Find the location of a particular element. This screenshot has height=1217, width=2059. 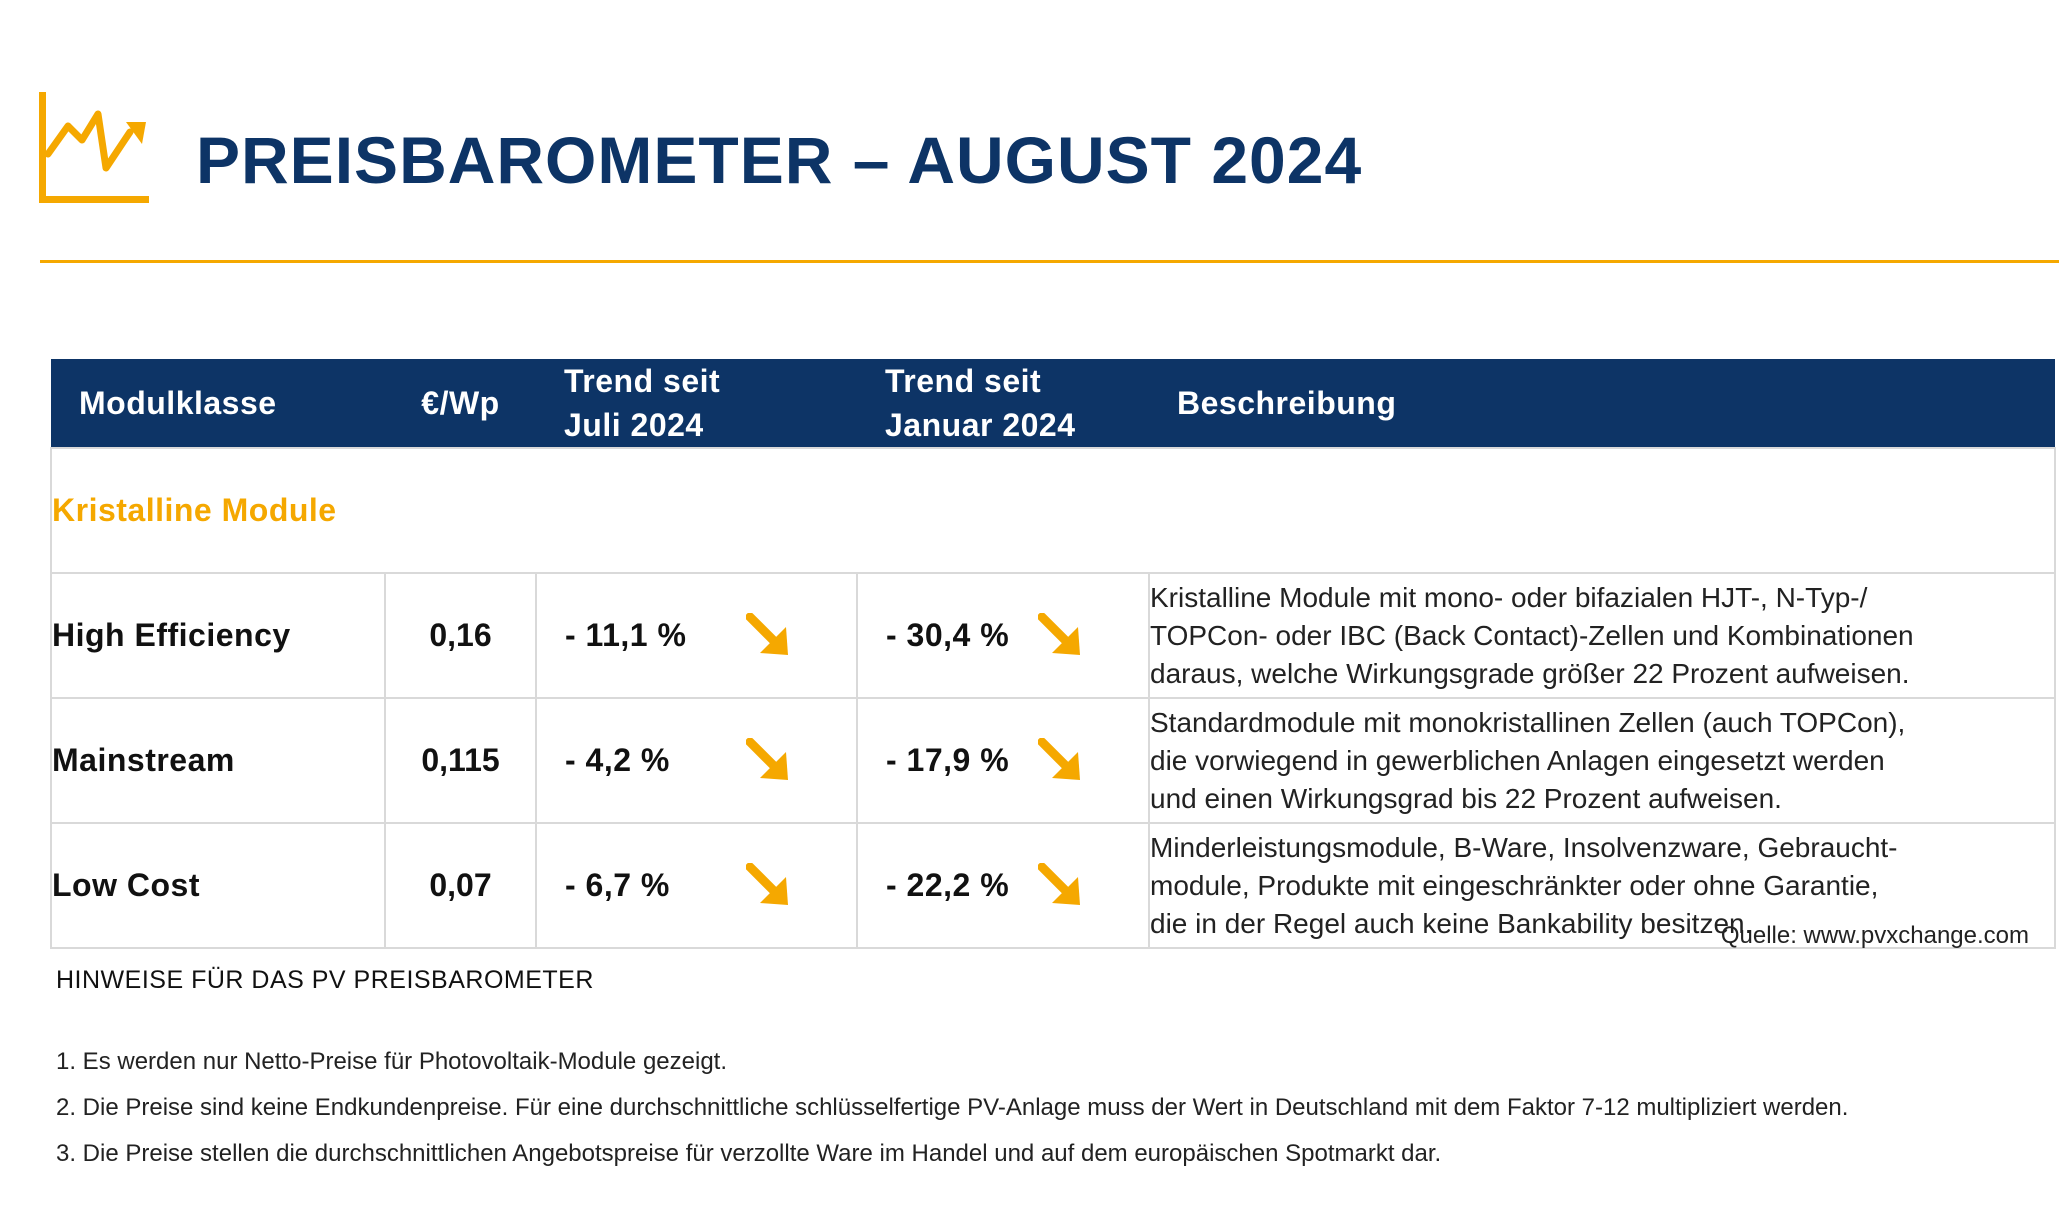

trend-january-value: - 17,9 % is located at coordinates (948, 760).